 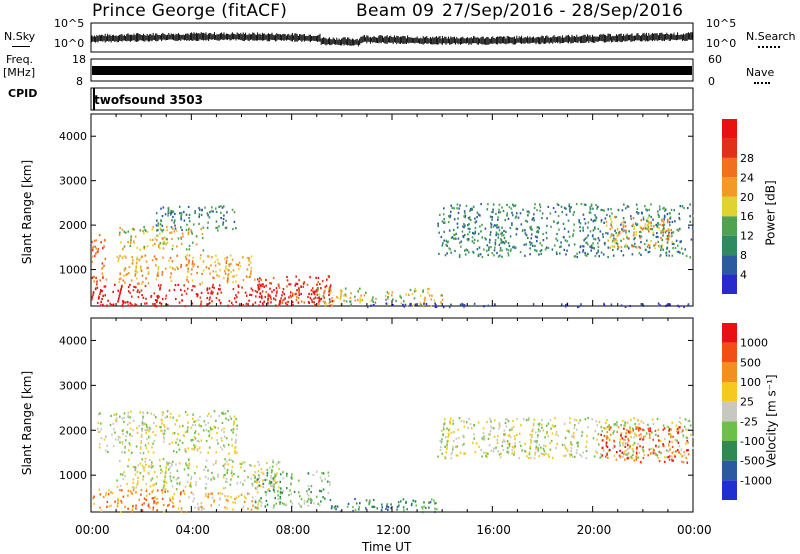 I want to click on velocity-ytick-label: 1000, so click(x=73, y=475).